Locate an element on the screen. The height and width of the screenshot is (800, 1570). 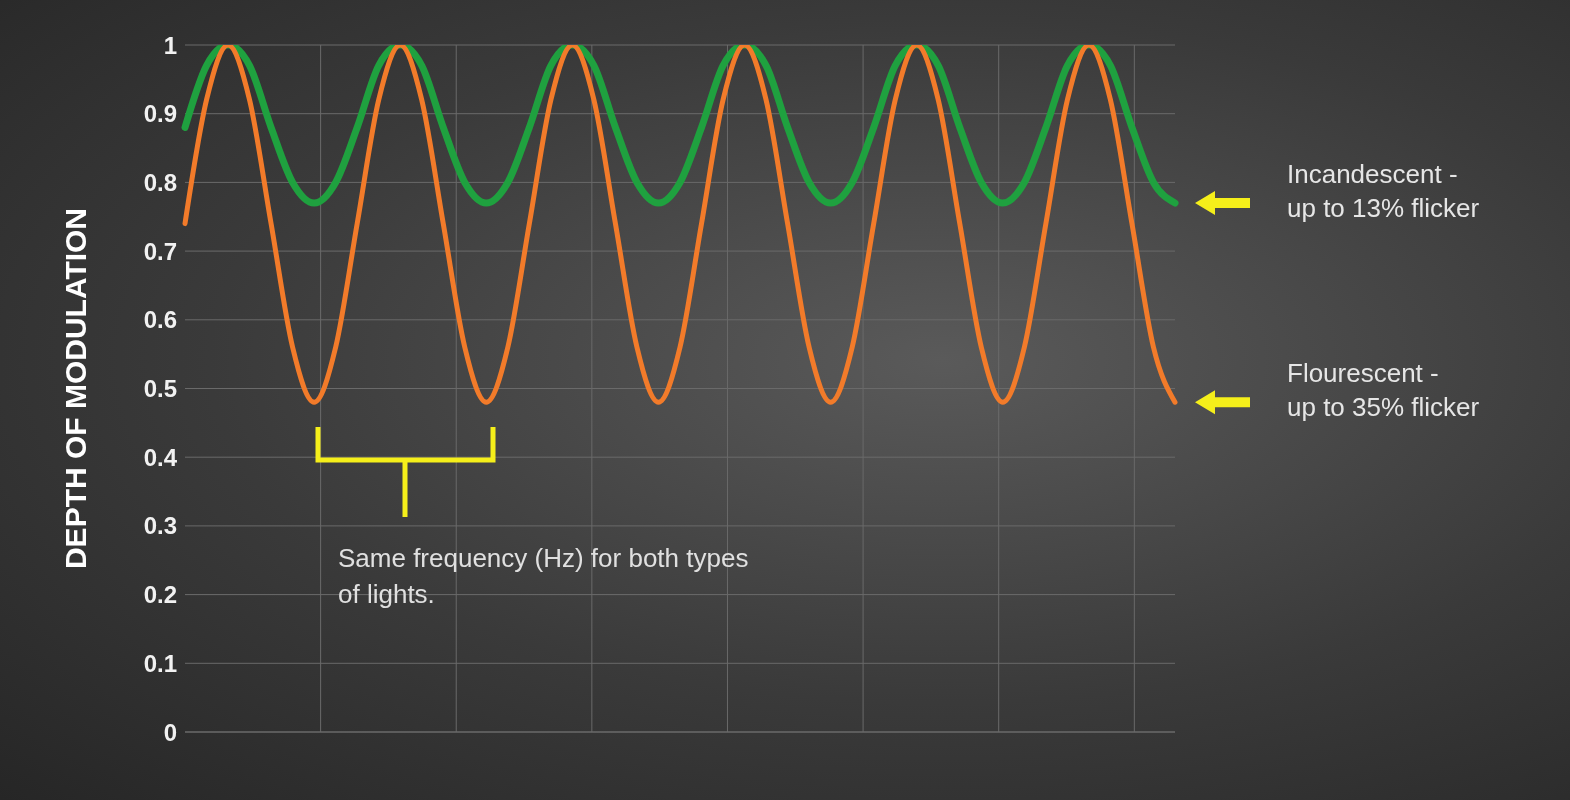
y-tick-label: 1 is located at coordinates (170, 45).